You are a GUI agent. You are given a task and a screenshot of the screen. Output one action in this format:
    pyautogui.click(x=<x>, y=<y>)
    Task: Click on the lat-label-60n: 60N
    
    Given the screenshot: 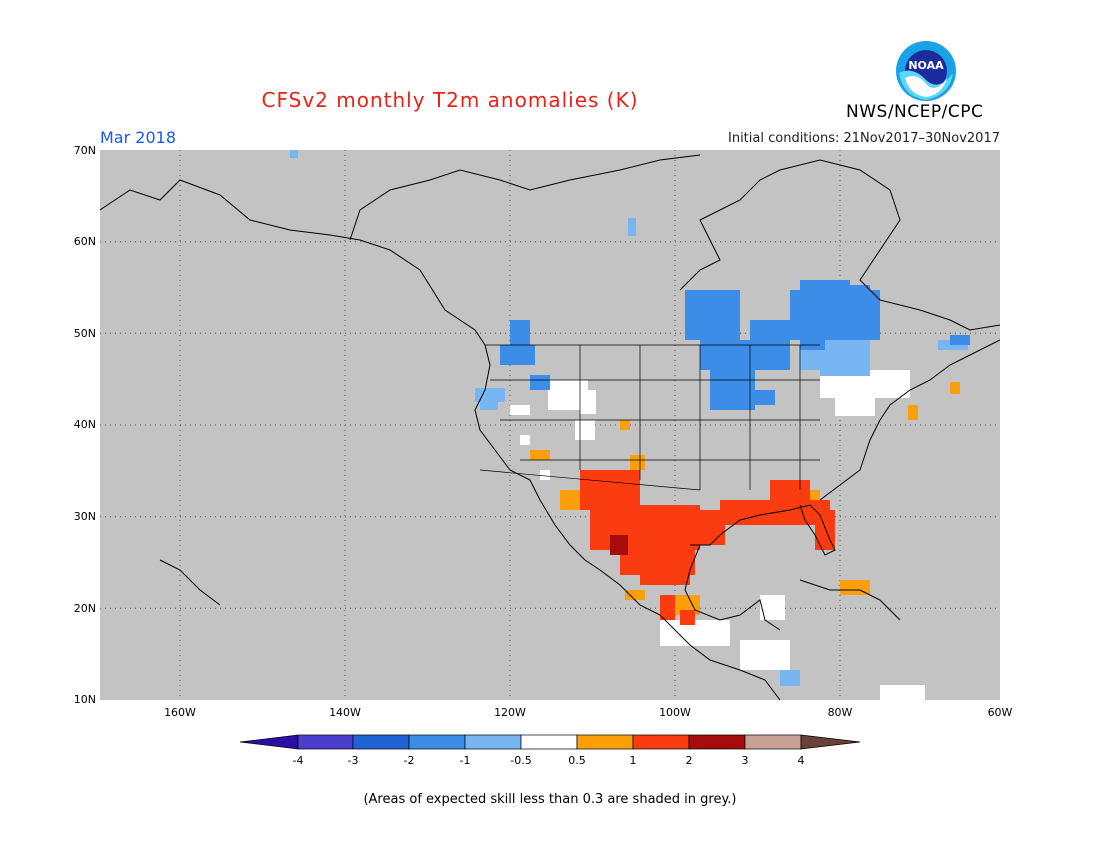 What is the action you would take?
    pyautogui.click(x=84, y=241)
    